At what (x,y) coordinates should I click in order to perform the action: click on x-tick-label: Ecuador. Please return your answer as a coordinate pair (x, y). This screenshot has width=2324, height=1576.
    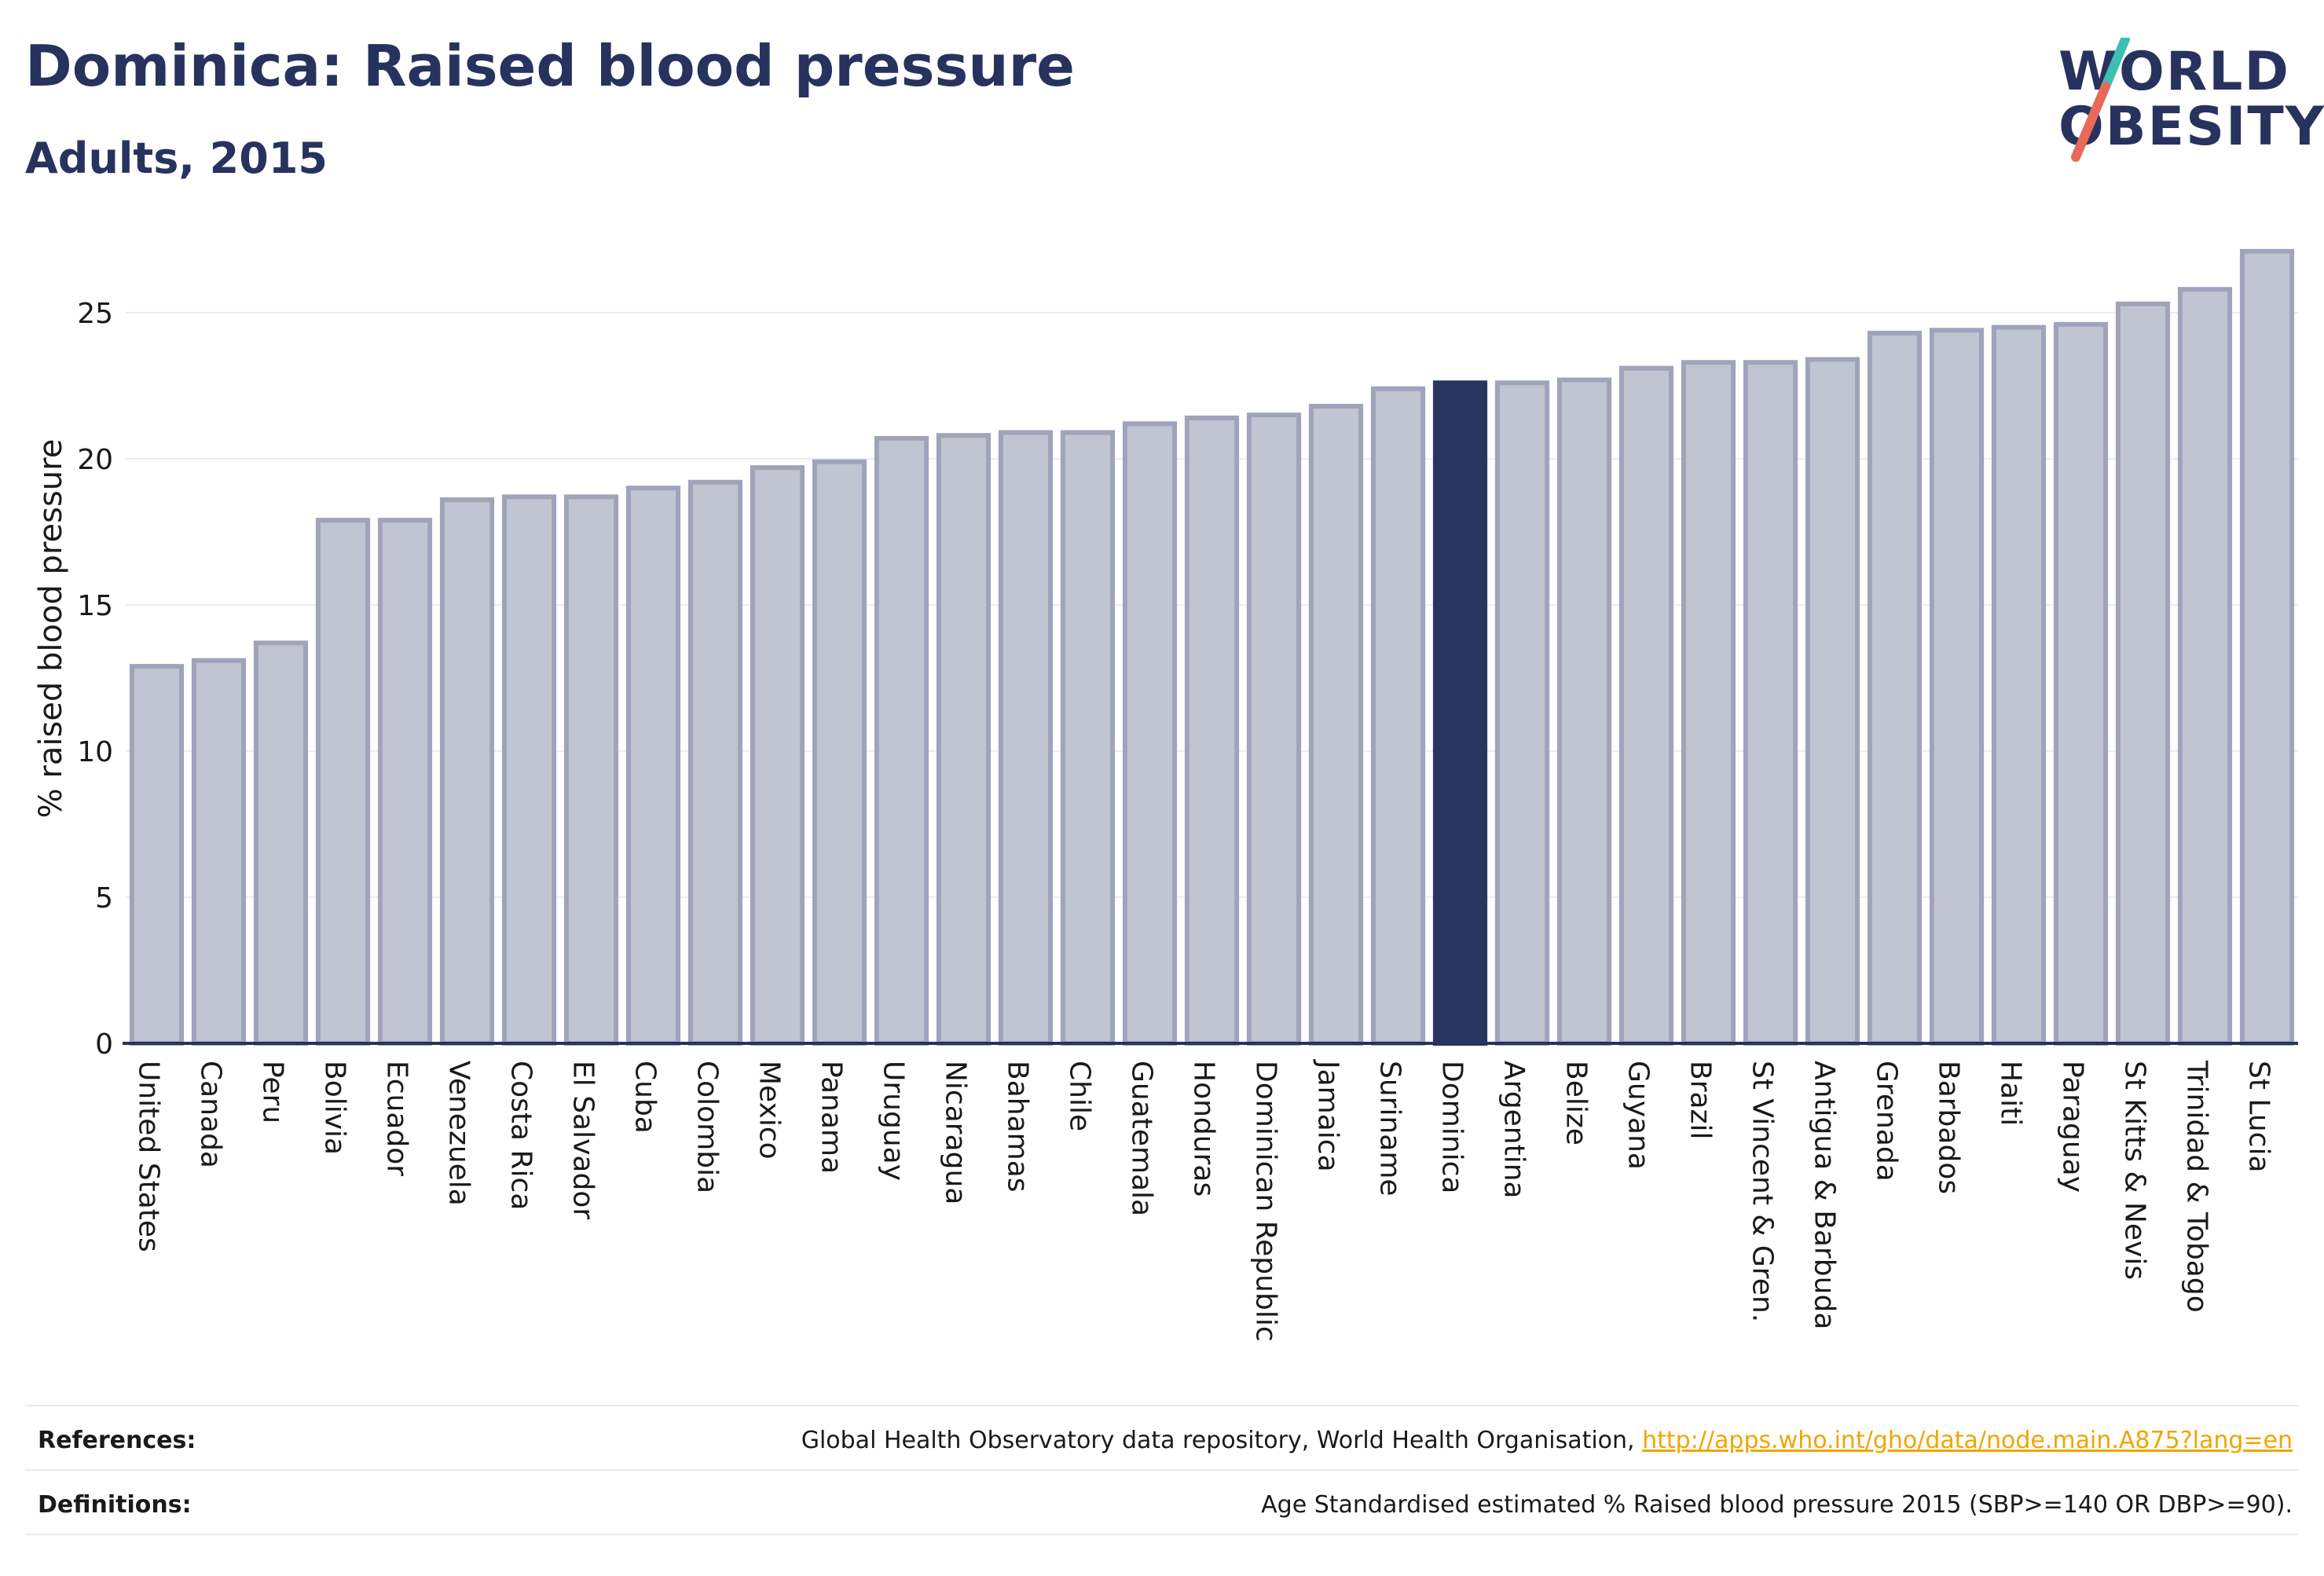
    Looking at the image, I should click on (397, 1118).